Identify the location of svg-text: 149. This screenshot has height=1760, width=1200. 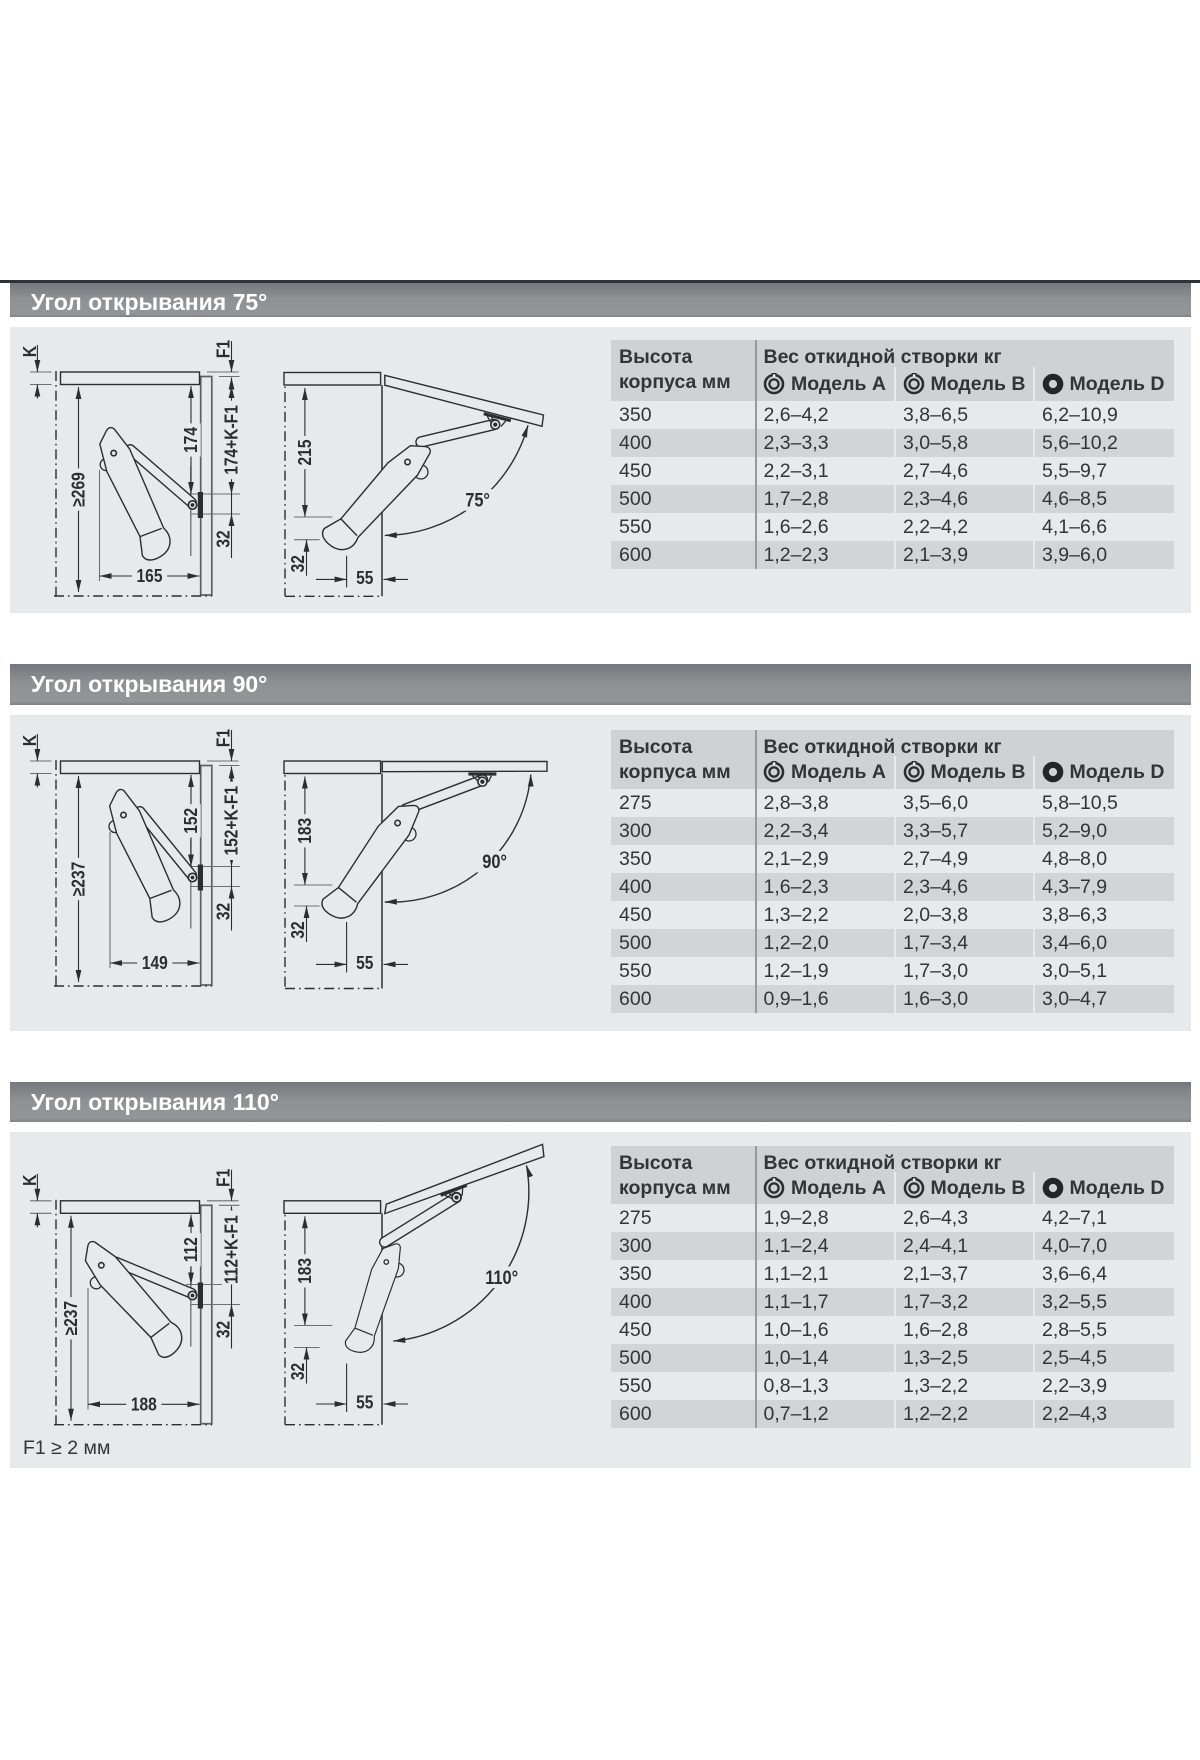
(155, 963).